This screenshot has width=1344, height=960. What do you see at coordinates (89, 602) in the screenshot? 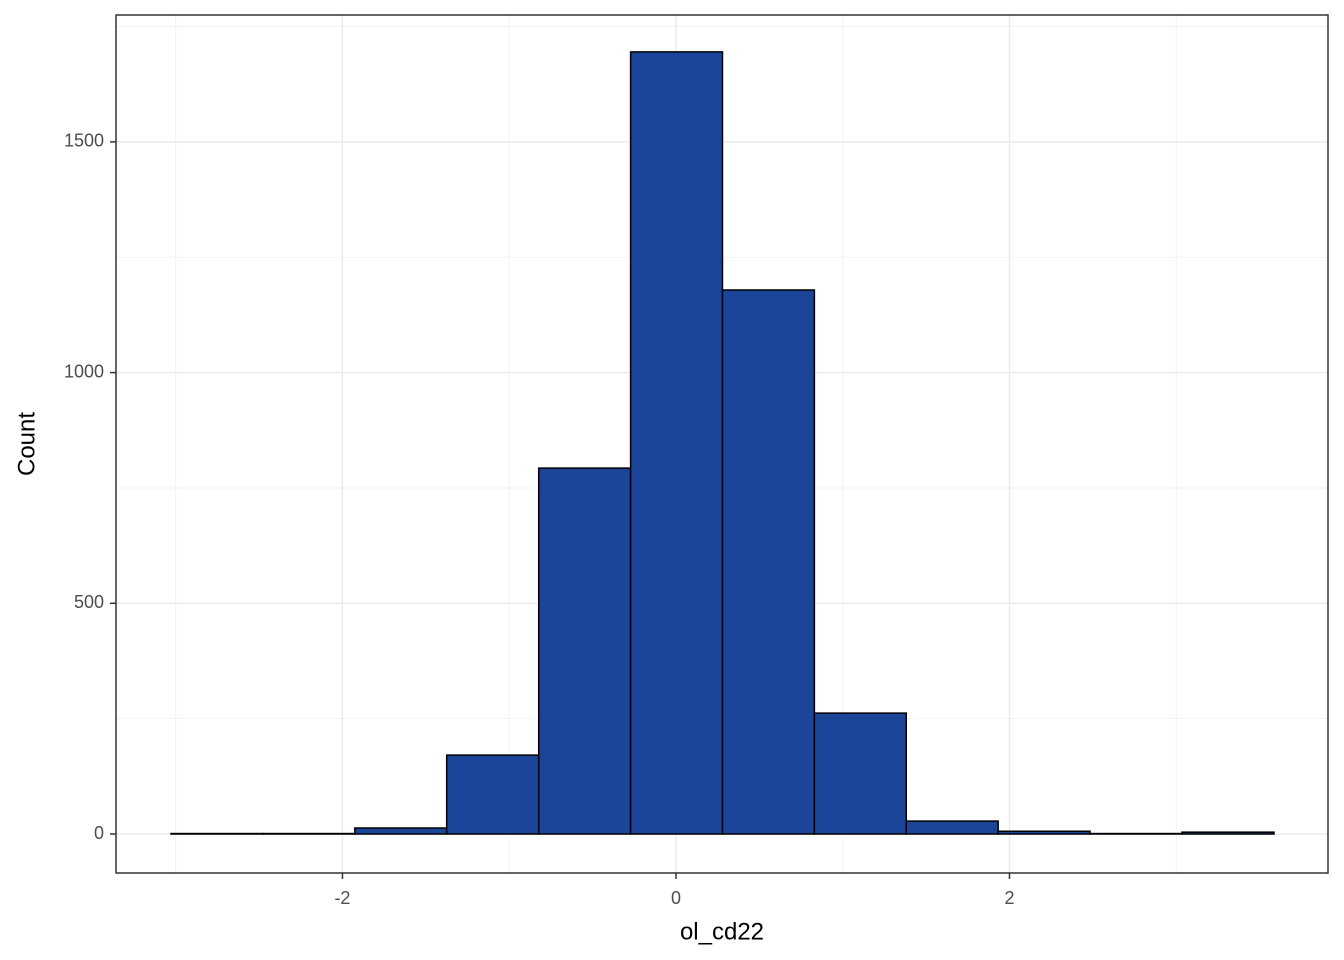
I see `y-tick-label: 500` at bounding box center [89, 602].